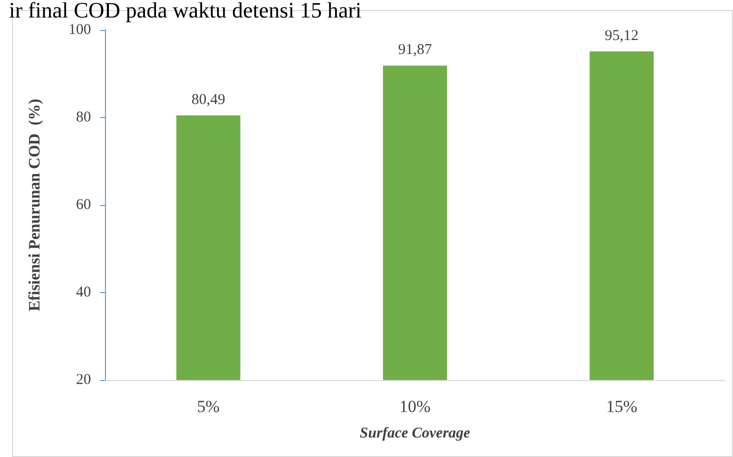  What do you see at coordinates (185, 11) in the screenshot?
I see `chart-title: ir final COD pada waktu detensi 15 hari` at bounding box center [185, 11].